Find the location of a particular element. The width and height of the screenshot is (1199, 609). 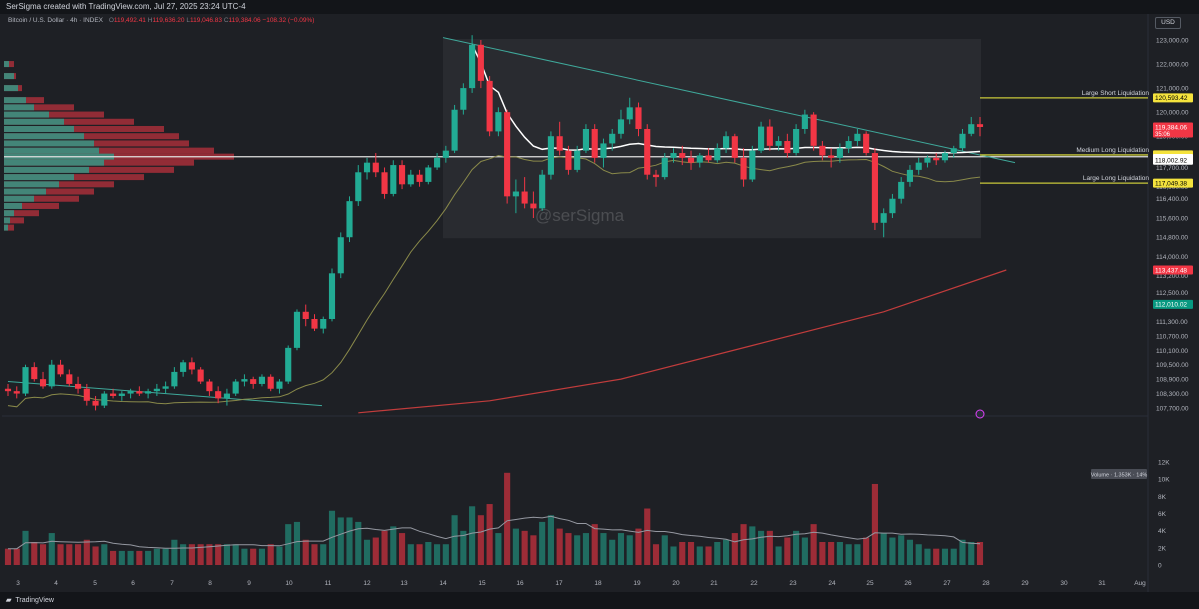

time-tick-label: Aug is located at coordinates (1140, 583).